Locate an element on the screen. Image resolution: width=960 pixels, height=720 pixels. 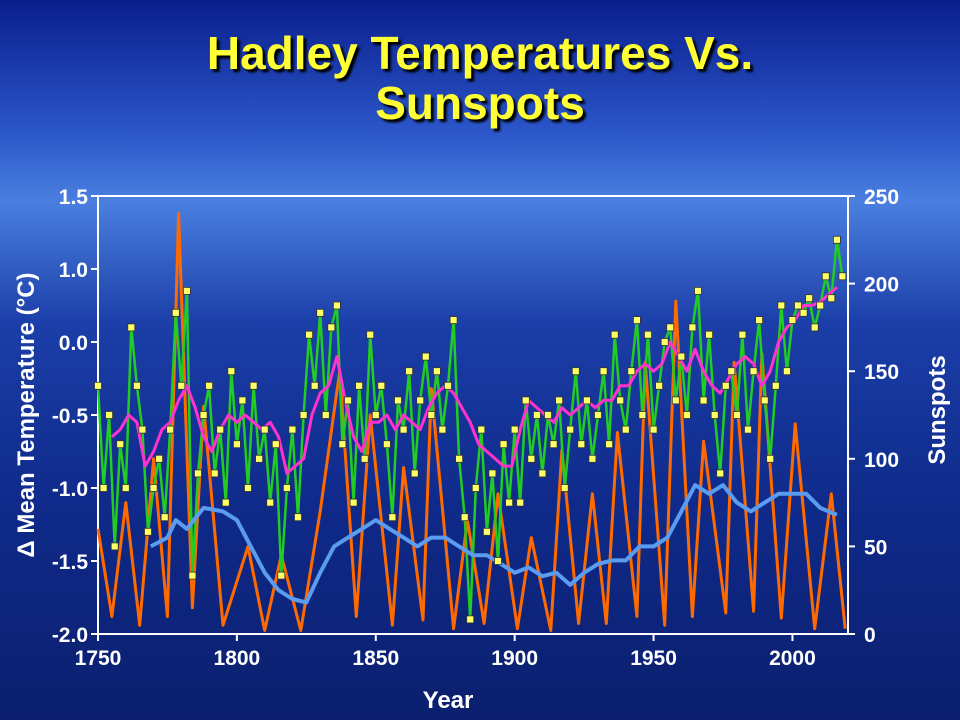
y-right-tick-label: 0 is located at coordinates (870, 635).